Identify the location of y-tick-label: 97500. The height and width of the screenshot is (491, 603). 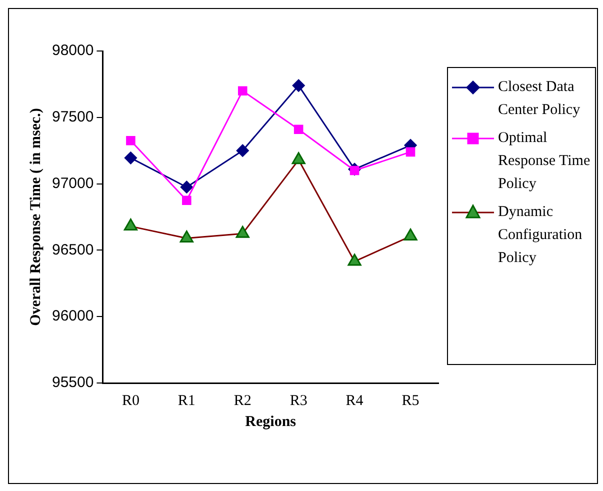
(73, 117).